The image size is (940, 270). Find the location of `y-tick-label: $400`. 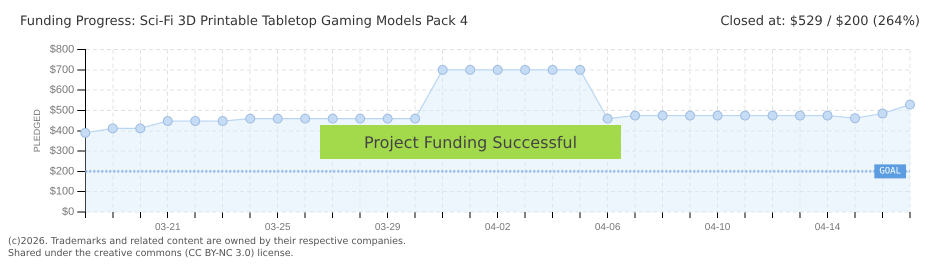

y-tick-label: $400 is located at coordinates (62, 130).